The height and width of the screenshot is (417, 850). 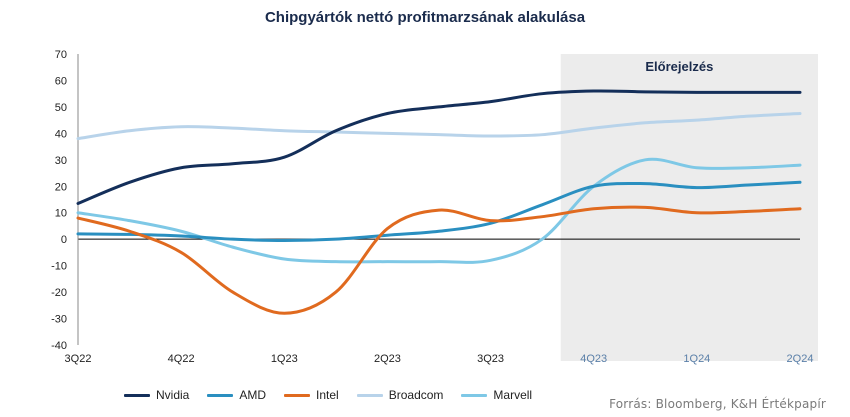 What do you see at coordinates (59, 346) in the screenshot?
I see `y-tick-label: -40` at bounding box center [59, 346].